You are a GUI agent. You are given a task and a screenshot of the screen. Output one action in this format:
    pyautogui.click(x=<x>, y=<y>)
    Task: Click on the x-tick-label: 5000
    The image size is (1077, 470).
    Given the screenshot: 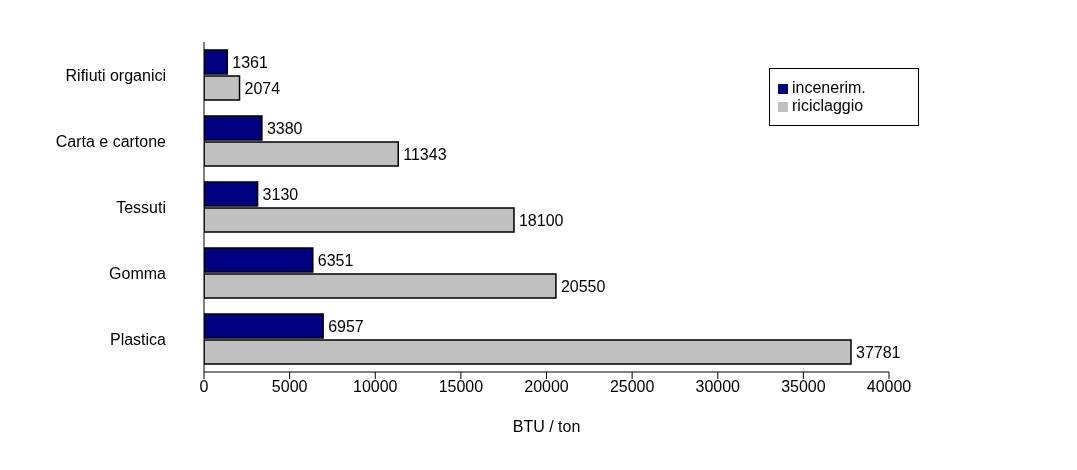 What is the action you would take?
    pyautogui.click(x=289, y=387)
    